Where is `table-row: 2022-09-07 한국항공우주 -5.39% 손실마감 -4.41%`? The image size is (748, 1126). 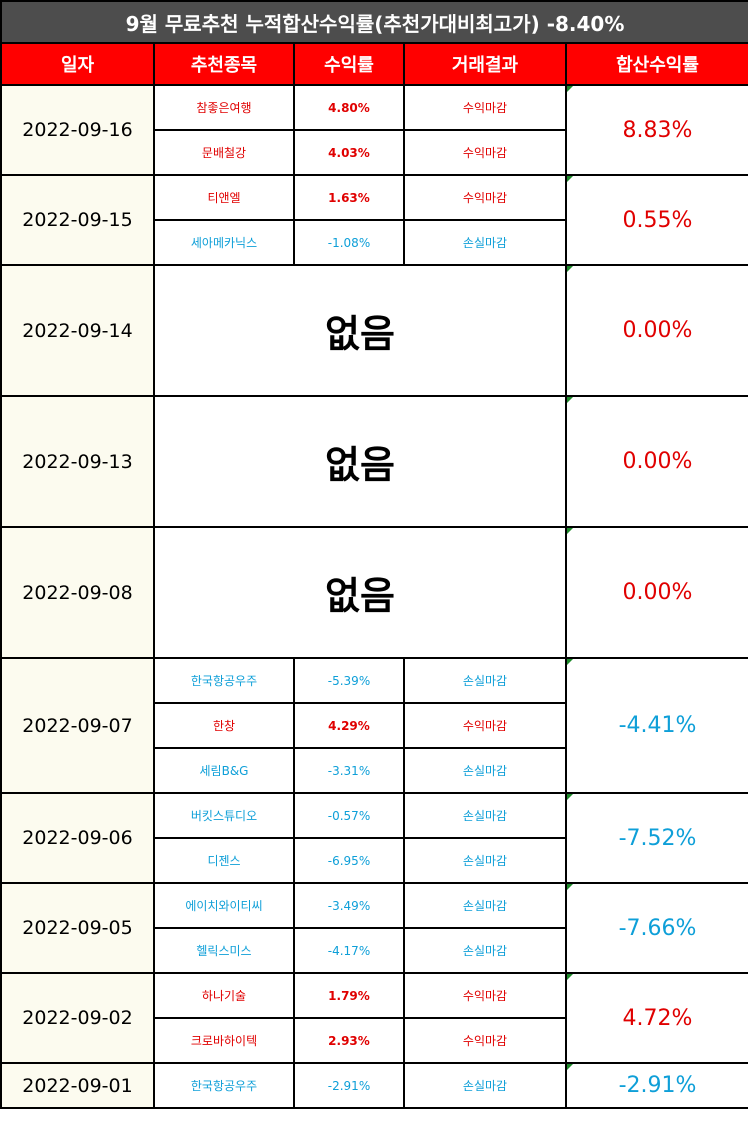 table-row: 2022-09-07 한국항공우주 -5.39% 손실마감 -4.41% is located at coordinates (374, 725).